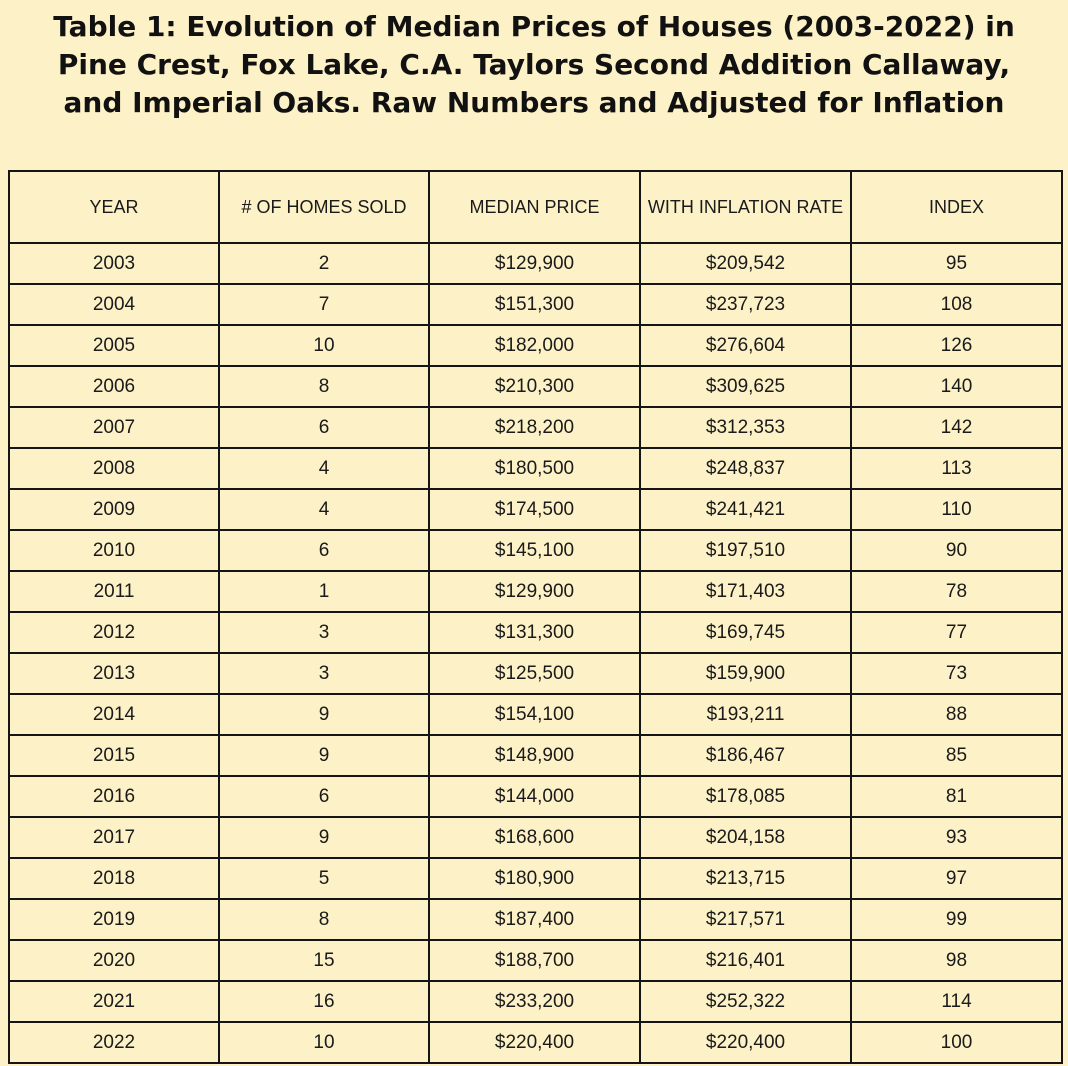 This screenshot has width=1068, height=1066. Describe the element at coordinates (956, 714) in the screenshot. I see `cell-index: 88` at that location.